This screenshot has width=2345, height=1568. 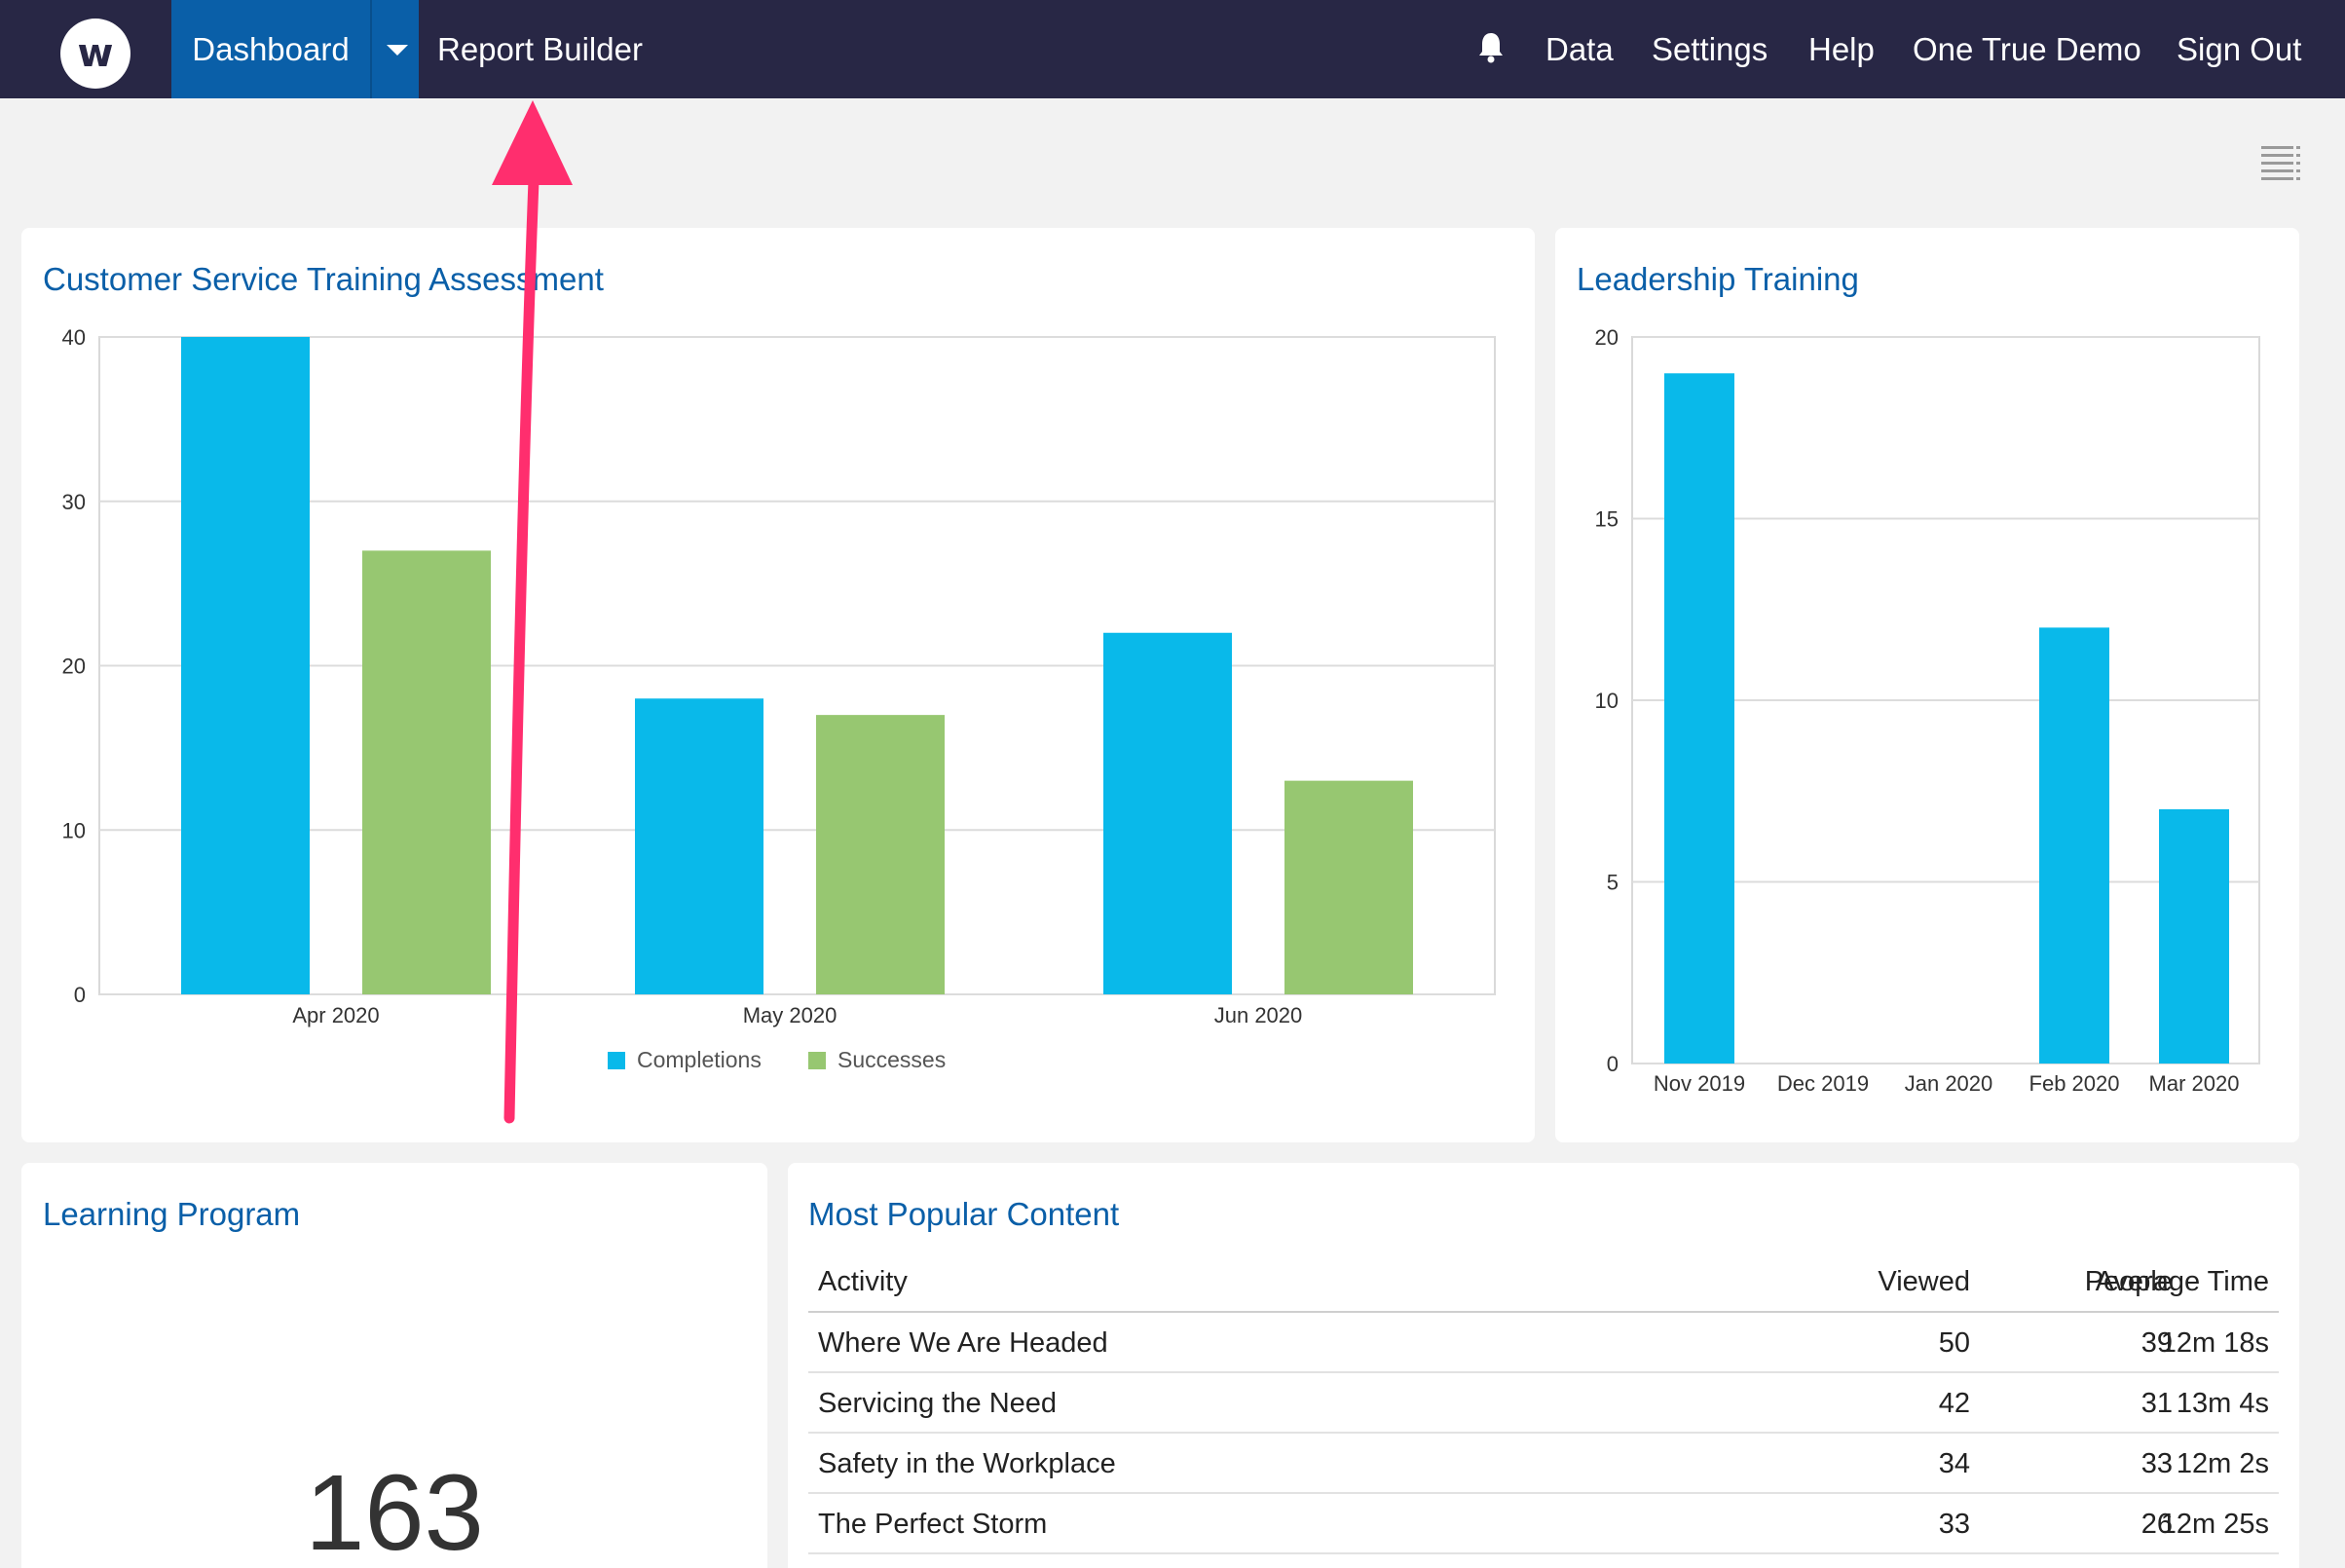 I want to click on nav-report-builder: Report Builder, so click(x=540, y=49).